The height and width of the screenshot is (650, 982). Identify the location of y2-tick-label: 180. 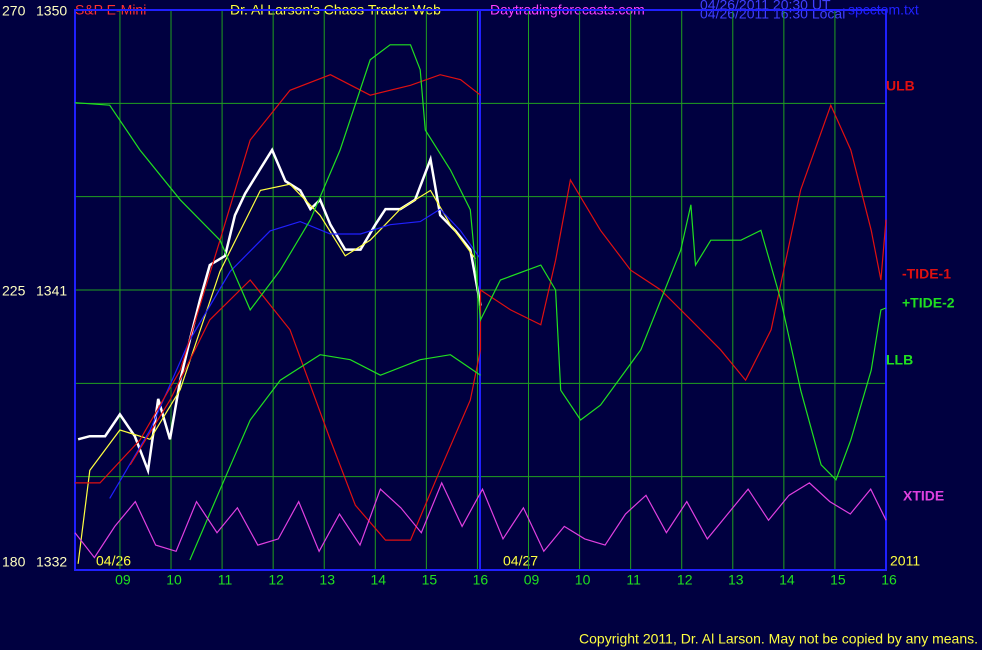
(14, 562).